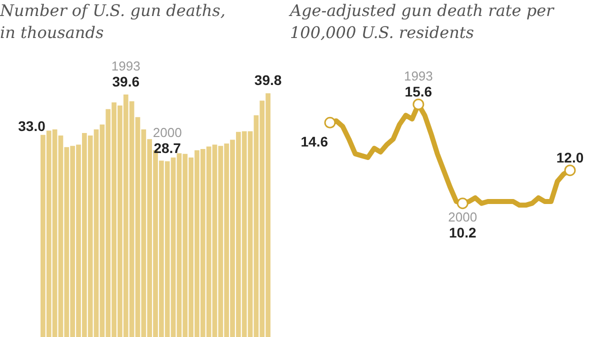 The width and height of the screenshot is (600, 337). I want to click on data-label: 28.7, so click(168, 148).